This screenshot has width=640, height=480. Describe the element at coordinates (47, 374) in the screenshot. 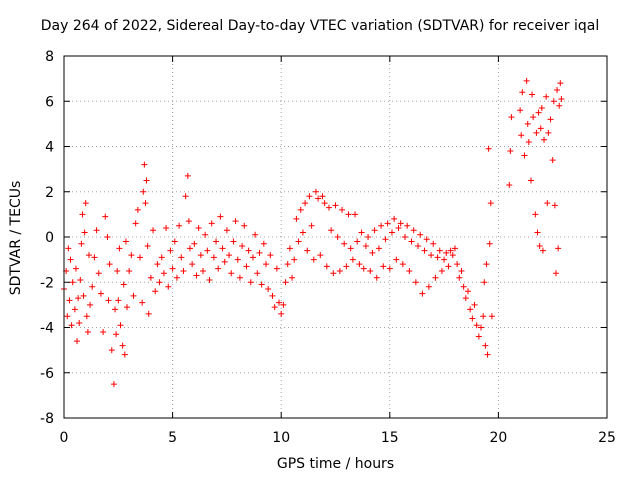

I see `y-tick-label: -6` at that location.